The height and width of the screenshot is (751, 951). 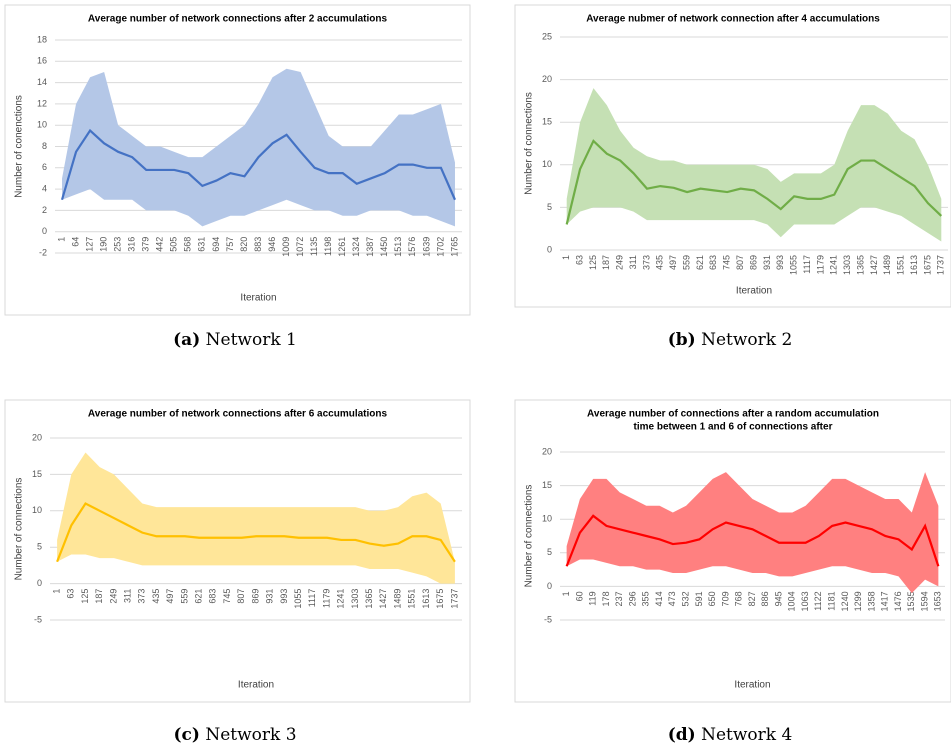 I want to click on x-tick-label: 694, so click(x=216, y=244).